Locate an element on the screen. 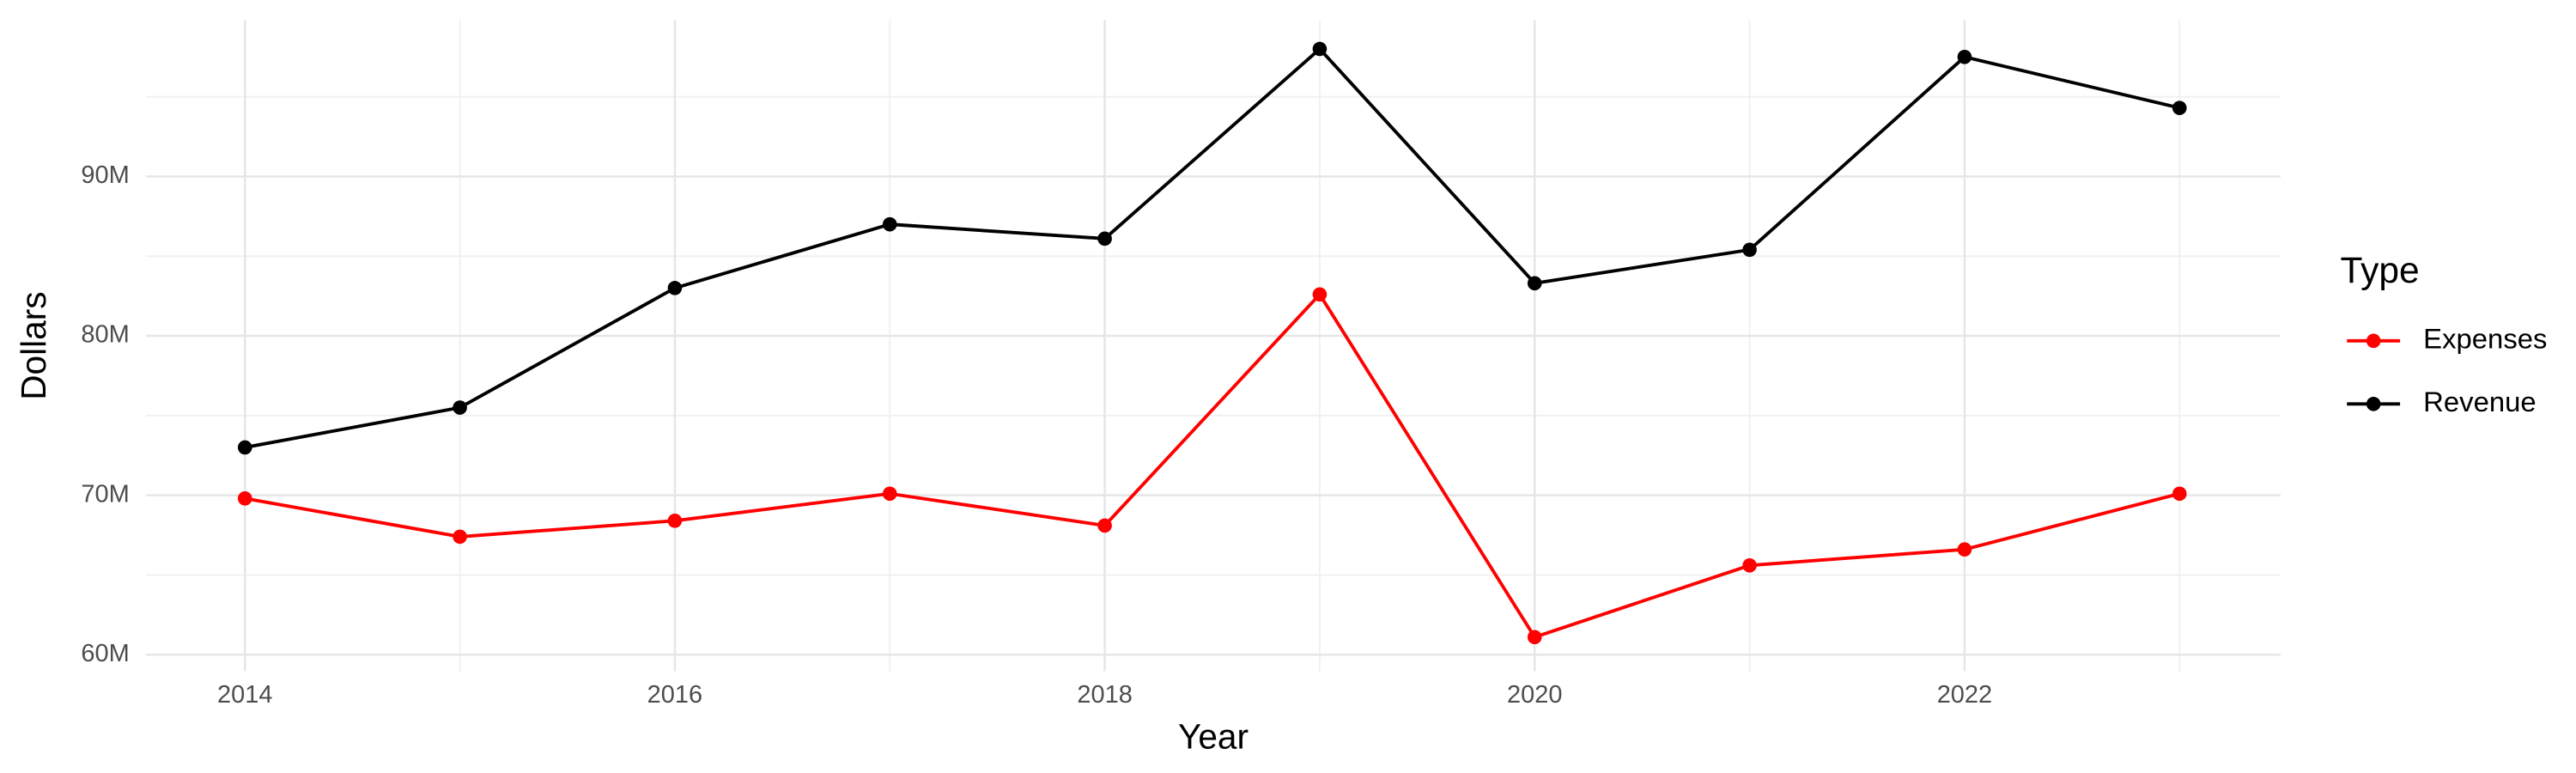  x-tick-label: 2014 is located at coordinates (244, 695).